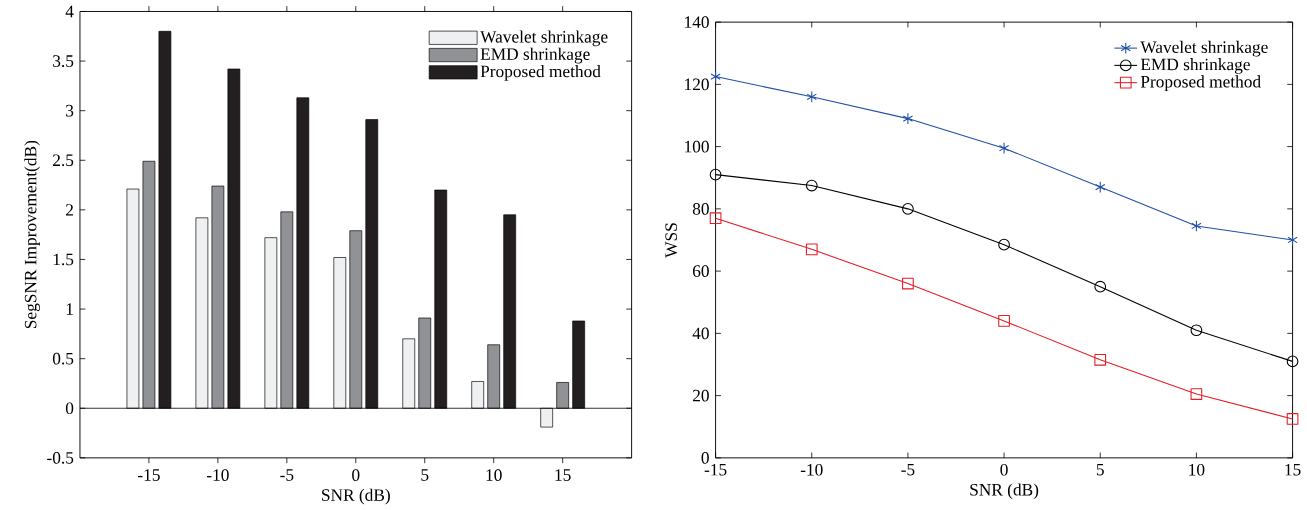 This screenshot has width=1307, height=510. What do you see at coordinates (60, 457) in the screenshot?
I see `y-tick-label: -0.5` at bounding box center [60, 457].